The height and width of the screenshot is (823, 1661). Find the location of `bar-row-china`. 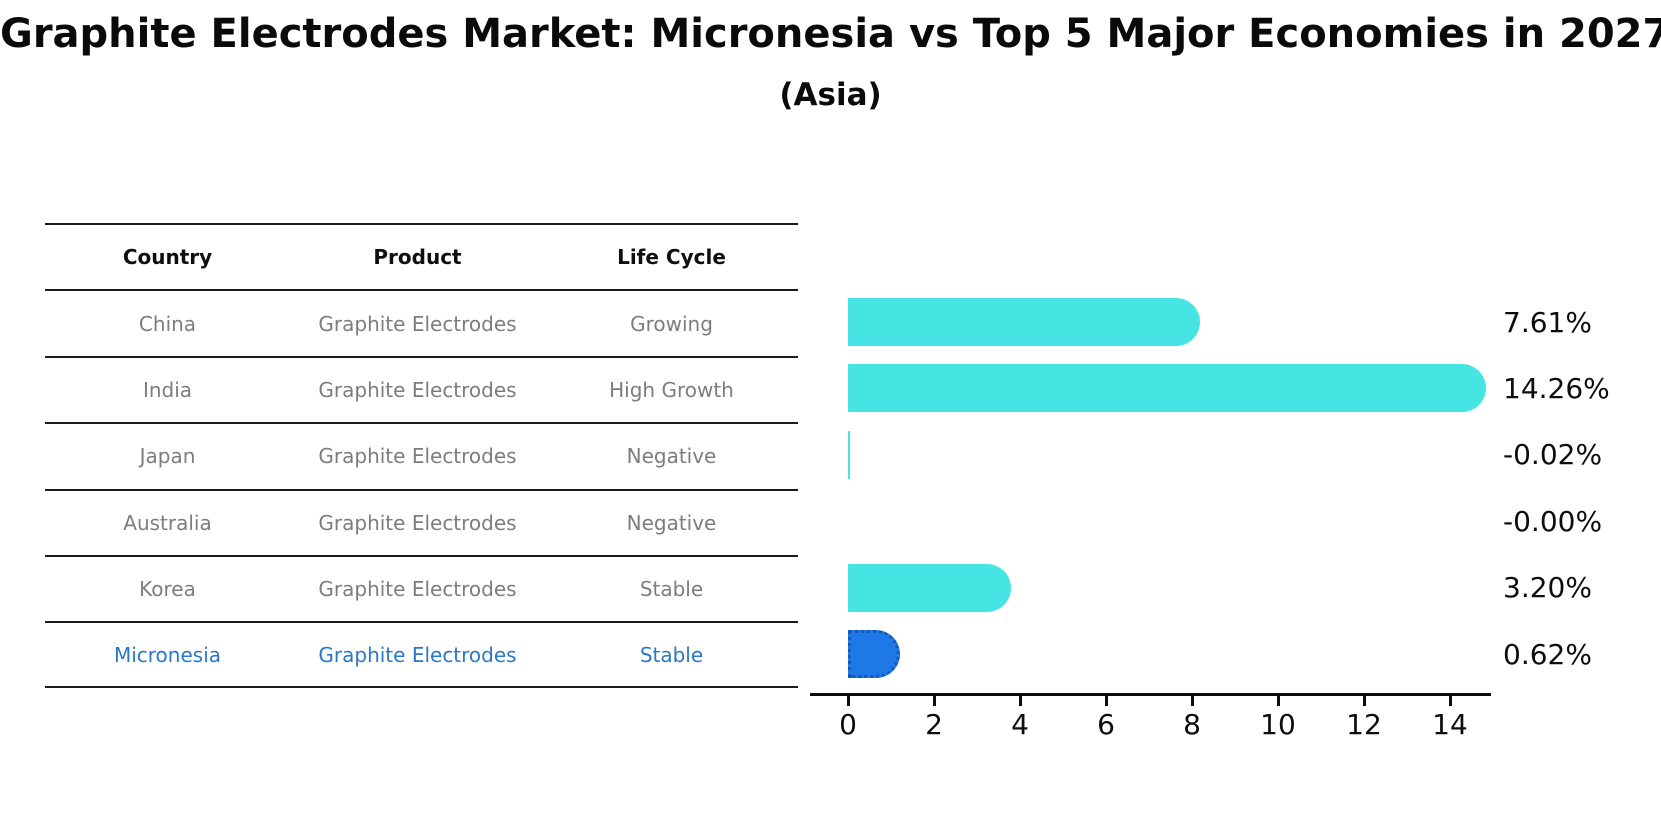

bar-row-china is located at coordinates (1198, 322).